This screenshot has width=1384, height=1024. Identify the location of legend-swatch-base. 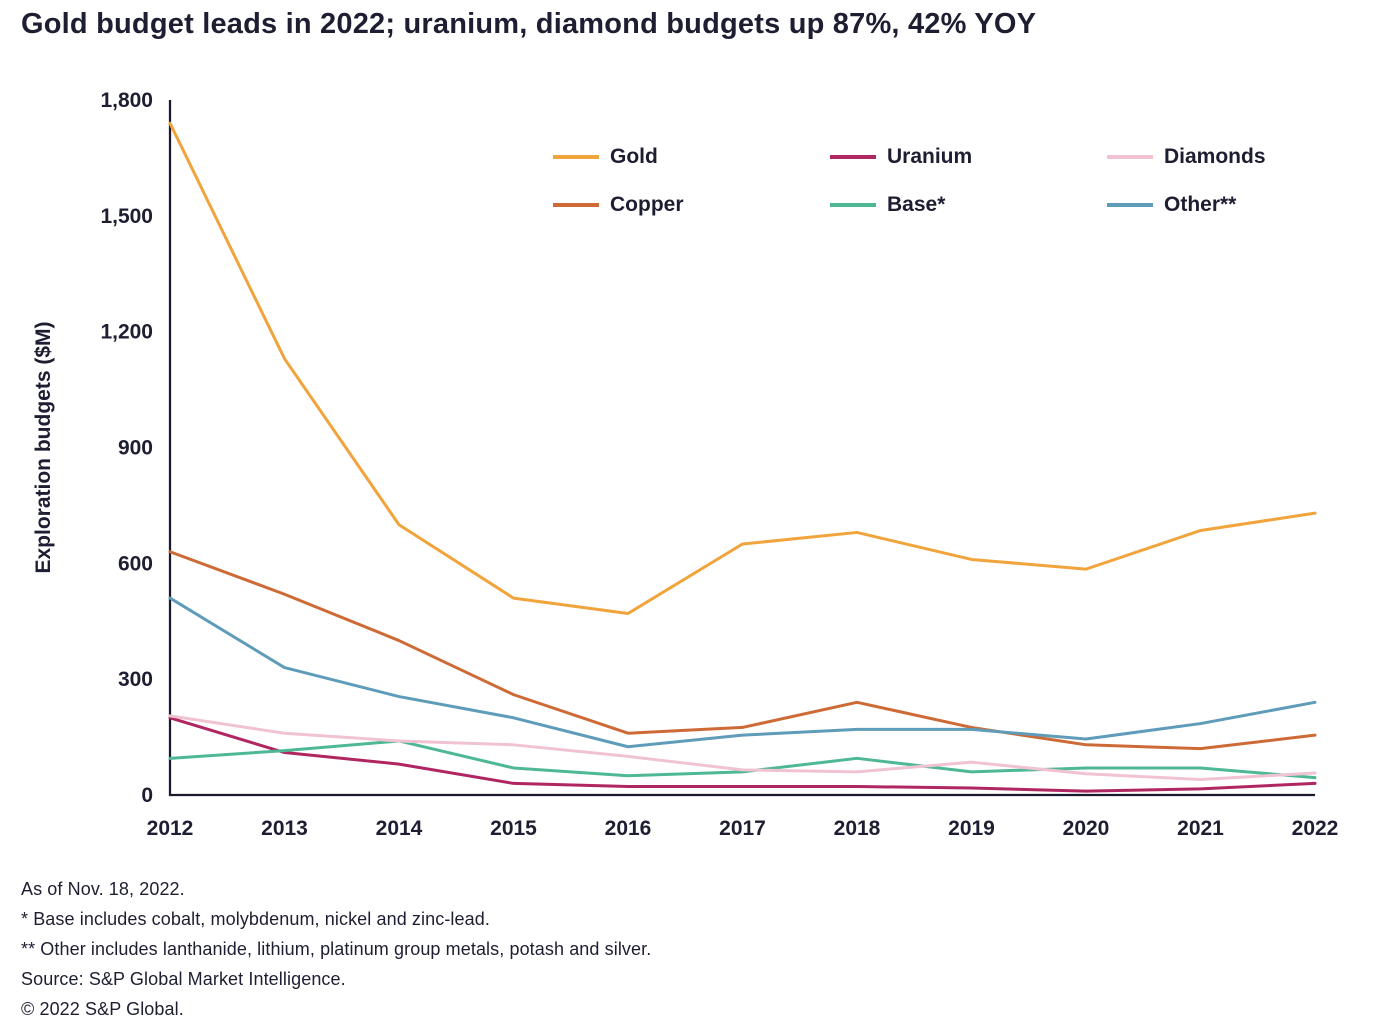
(853, 205).